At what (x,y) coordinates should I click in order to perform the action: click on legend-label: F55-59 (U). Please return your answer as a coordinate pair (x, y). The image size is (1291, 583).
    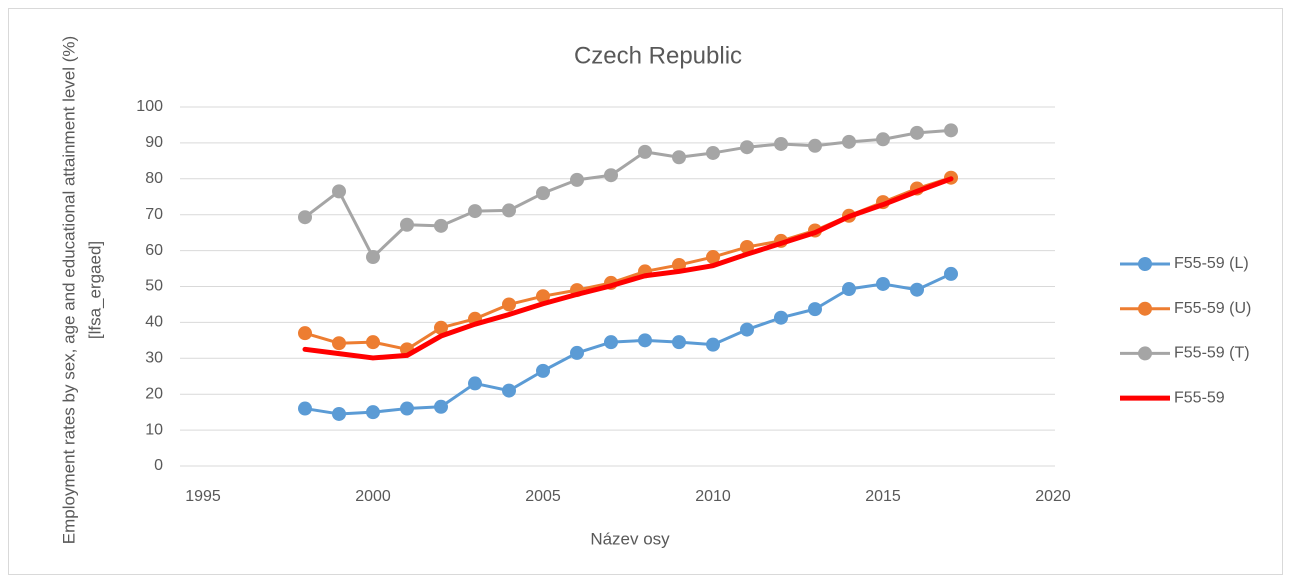
    Looking at the image, I should click on (1212, 308).